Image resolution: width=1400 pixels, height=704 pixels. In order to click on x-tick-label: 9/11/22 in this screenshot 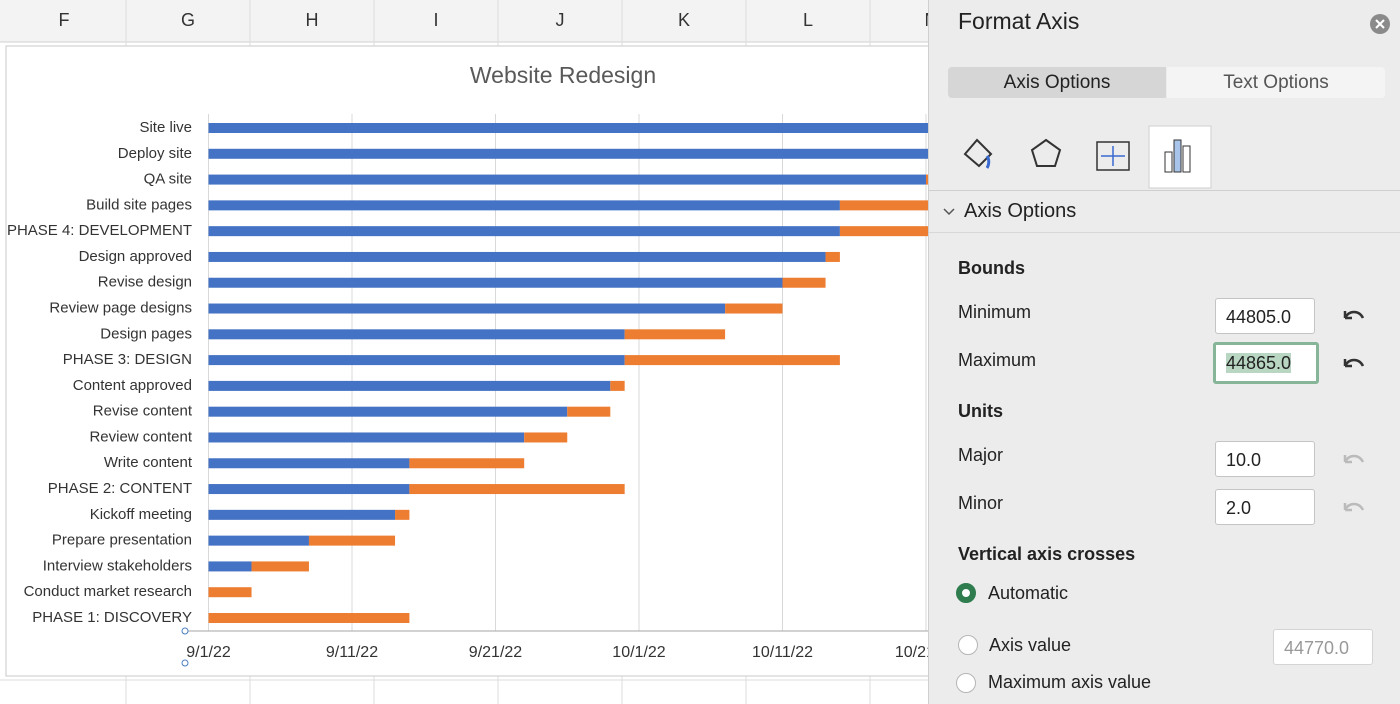, I will do `click(352, 652)`.